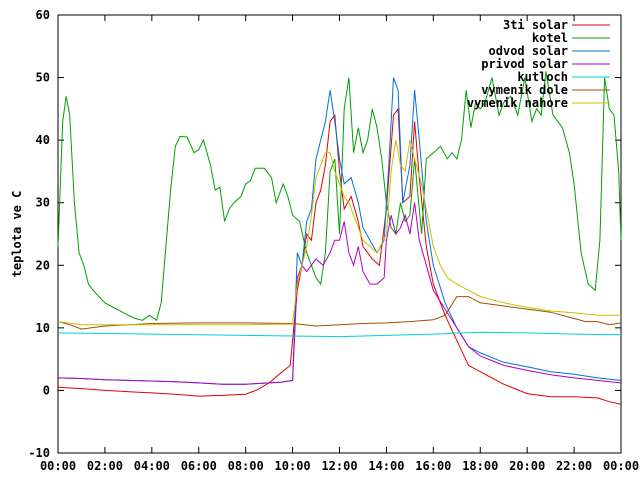 The image size is (640, 480). What do you see at coordinates (105, 466) in the screenshot?
I see `x-tick-label: 02:00` at bounding box center [105, 466].